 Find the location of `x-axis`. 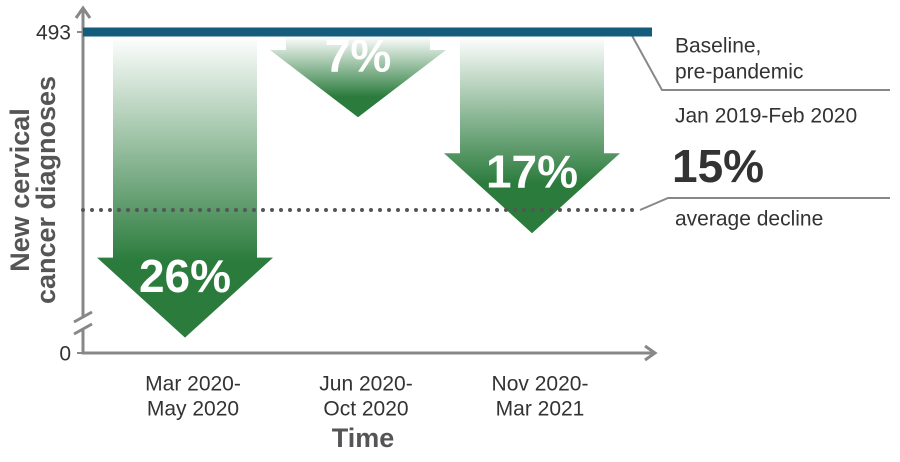

x-axis is located at coordinates (368, 342).